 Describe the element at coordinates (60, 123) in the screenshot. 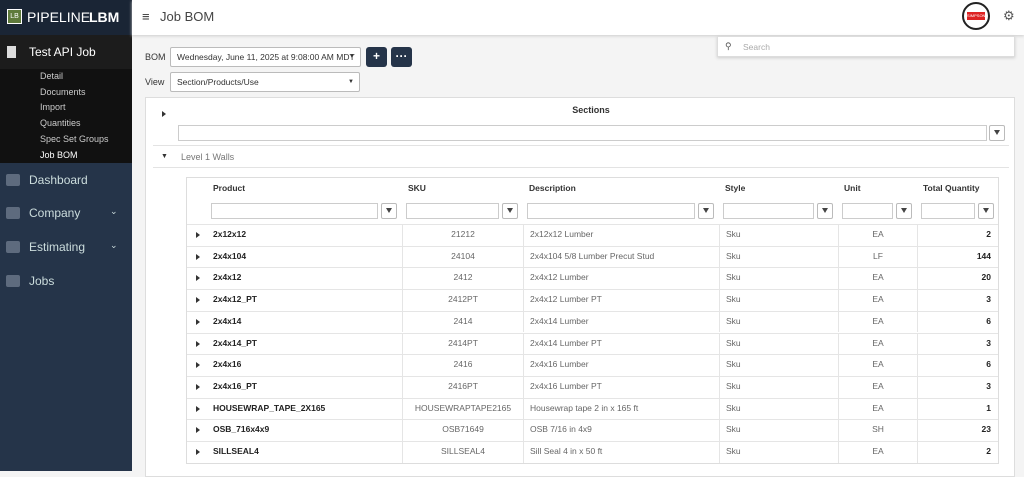

I see `job-link: Quantities` at that location.